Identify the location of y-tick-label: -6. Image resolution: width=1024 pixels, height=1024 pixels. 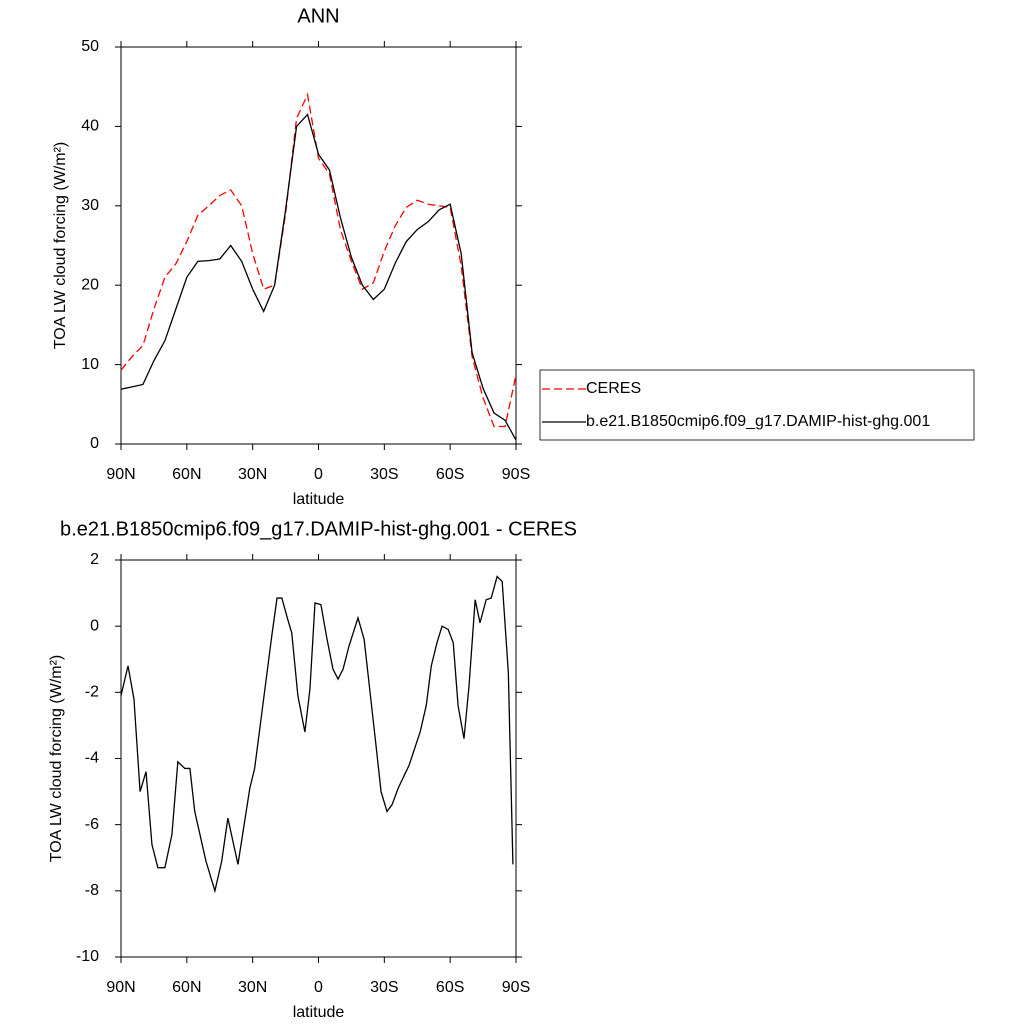
(92, 824).